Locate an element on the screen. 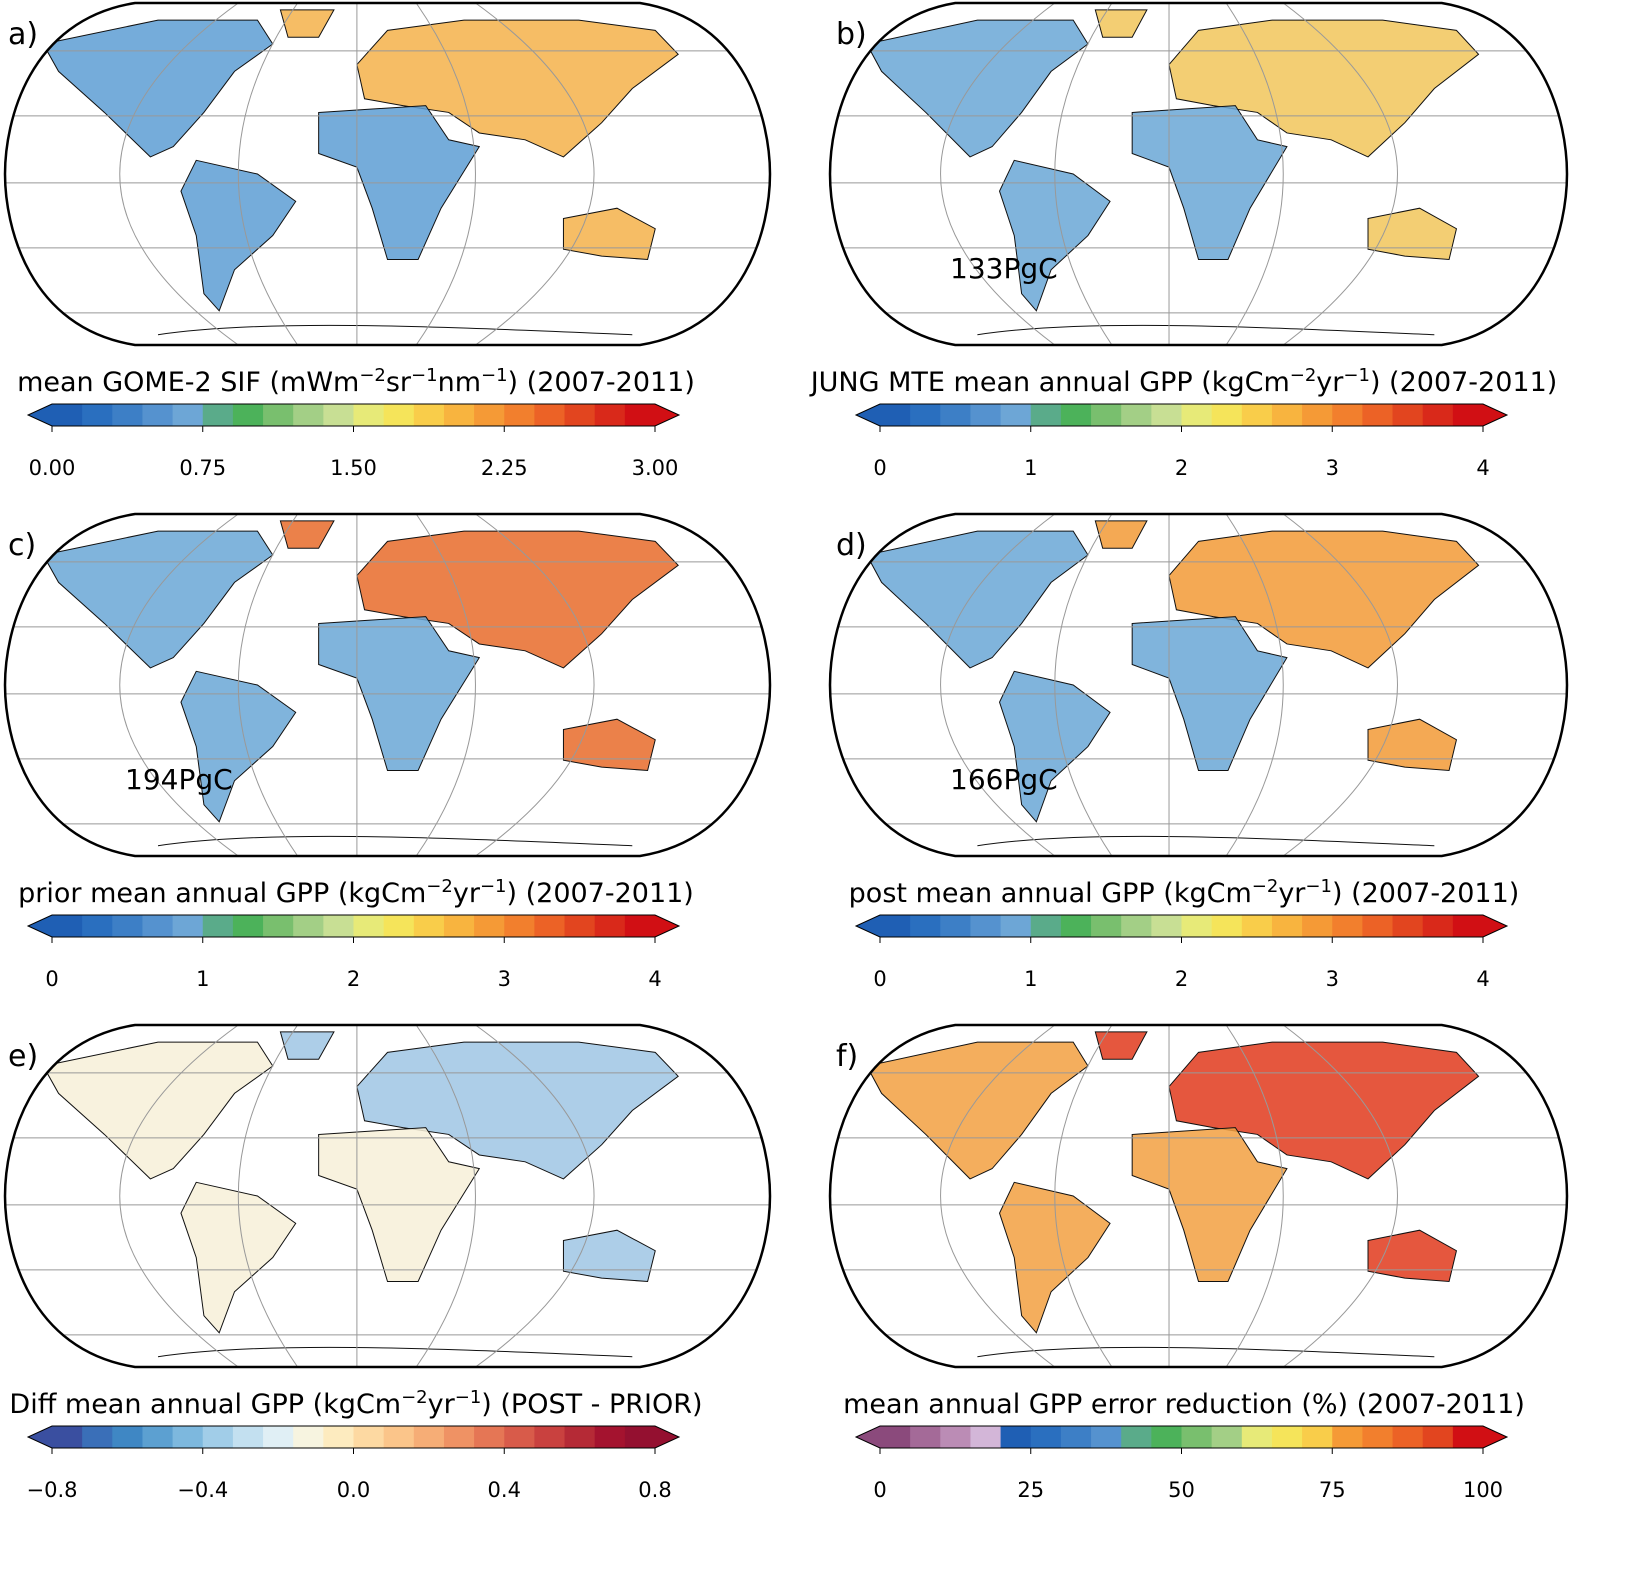  colorbar-extend-min is located at coordinates (40, 415).